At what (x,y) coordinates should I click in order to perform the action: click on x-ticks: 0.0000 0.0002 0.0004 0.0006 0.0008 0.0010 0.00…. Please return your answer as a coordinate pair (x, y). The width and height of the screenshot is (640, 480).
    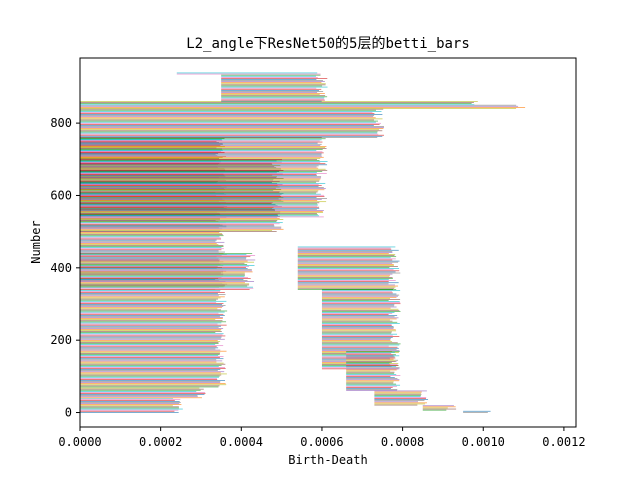
    Looking at the image, I should click on (322, 438).